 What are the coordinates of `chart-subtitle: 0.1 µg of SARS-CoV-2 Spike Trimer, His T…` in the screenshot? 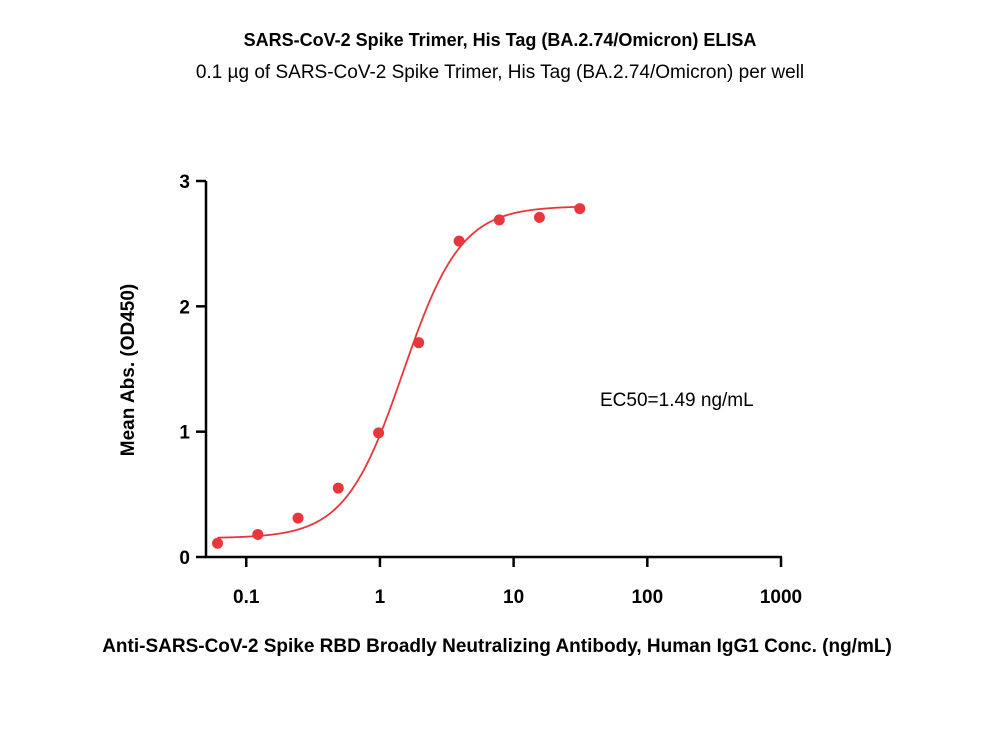 It's located at (500, 72).